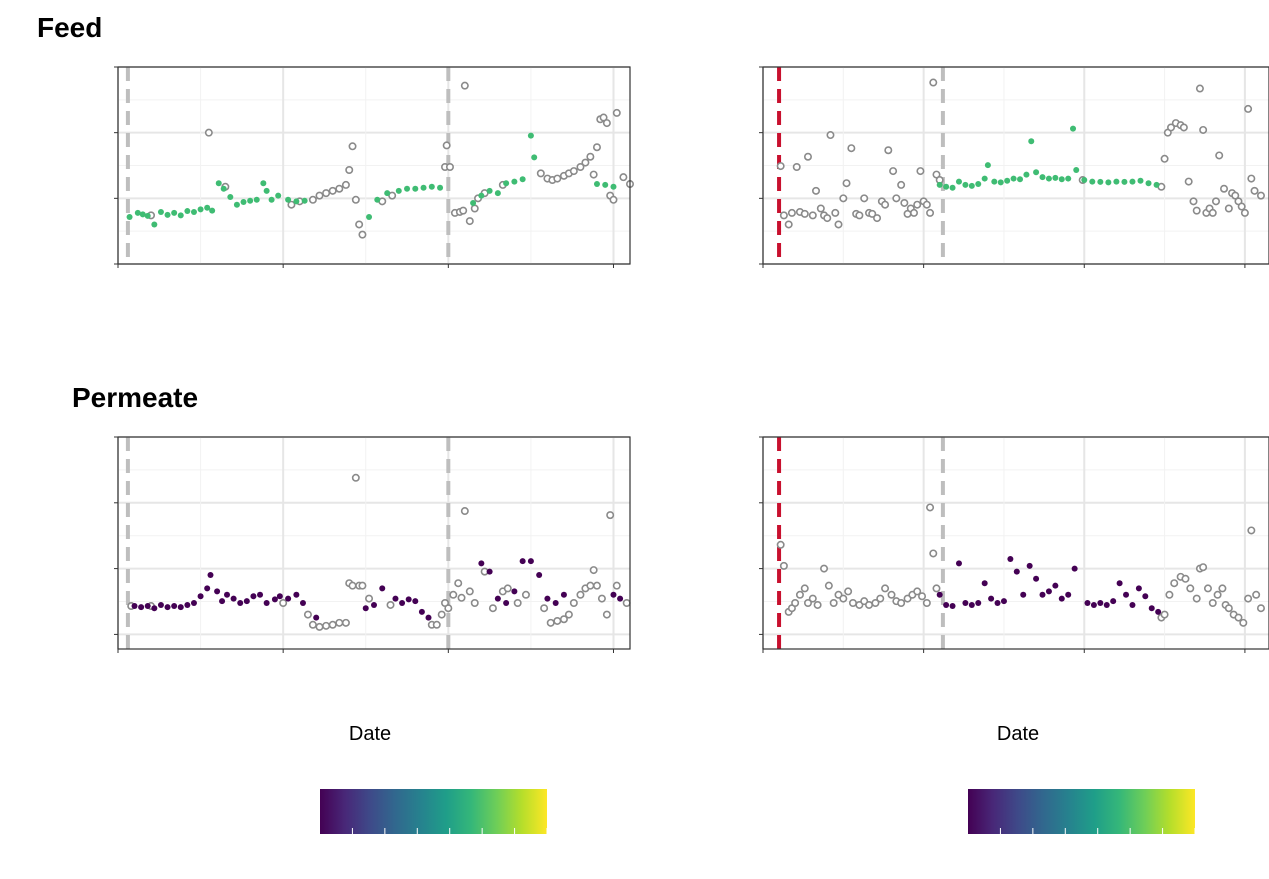  I want to click on feed-left-panel, so click(374, 167).